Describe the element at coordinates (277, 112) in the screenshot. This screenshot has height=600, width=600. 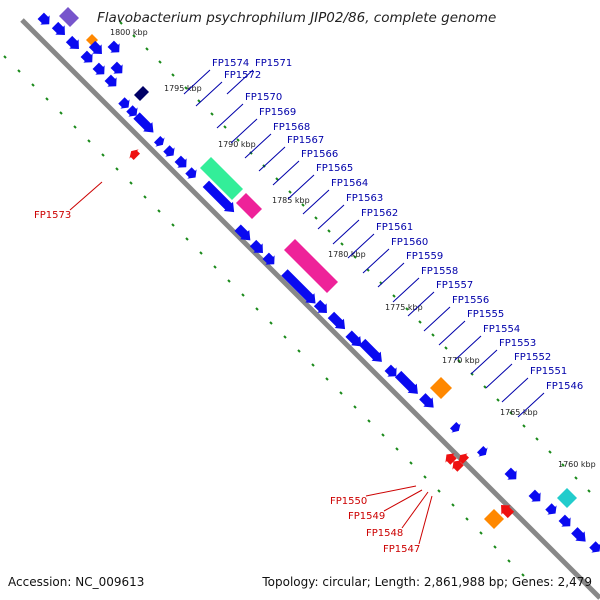
I see `forward-gene-label: FP1569` at that location.